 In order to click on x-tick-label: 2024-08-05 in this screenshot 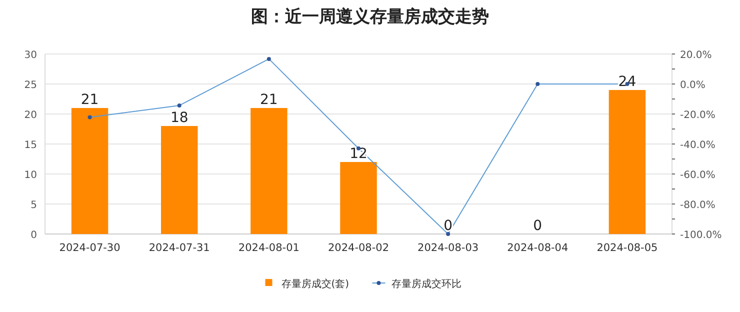, I will do `click(627, 248)`.